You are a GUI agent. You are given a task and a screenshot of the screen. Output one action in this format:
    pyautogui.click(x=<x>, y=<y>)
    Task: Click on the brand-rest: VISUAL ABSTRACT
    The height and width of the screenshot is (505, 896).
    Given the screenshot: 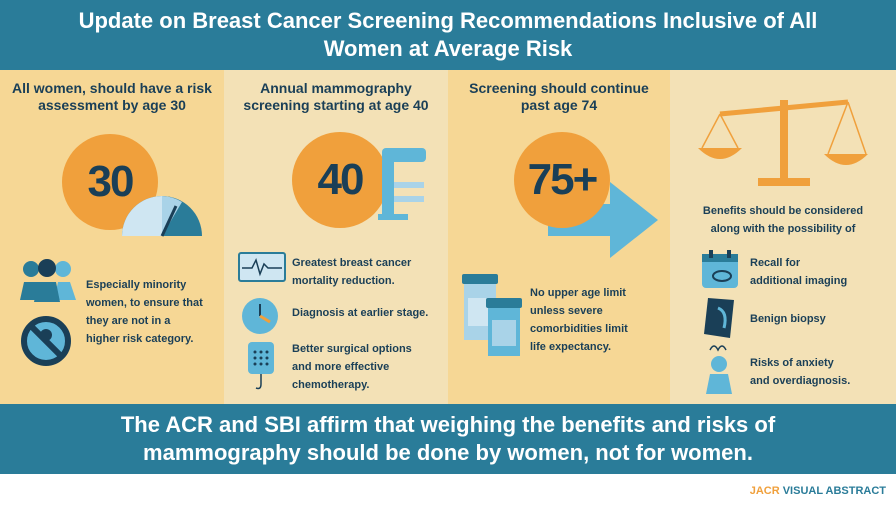 What is the action you would take?
    pyautogui.click(x=832, y=491)
    